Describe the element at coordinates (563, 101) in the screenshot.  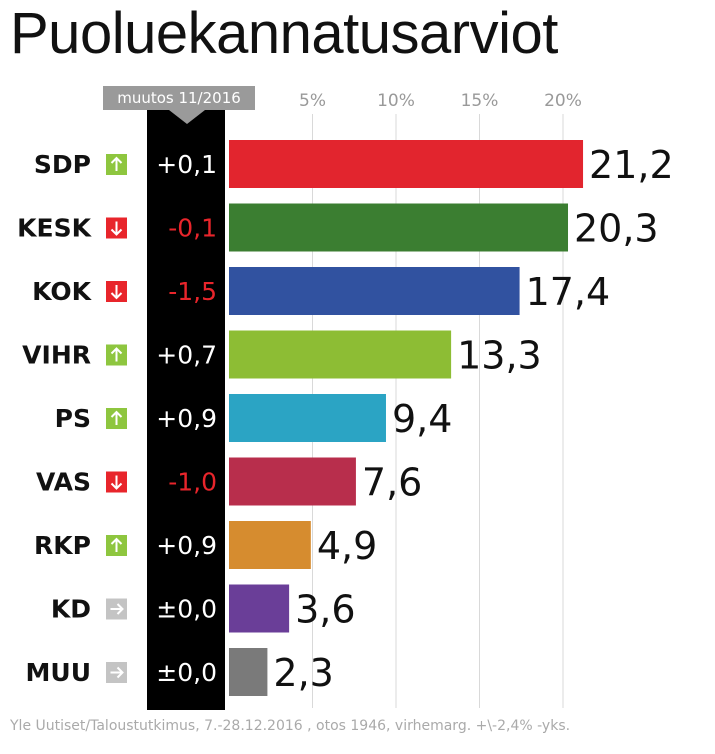
I see `x-tick-label: 20%` at that location.